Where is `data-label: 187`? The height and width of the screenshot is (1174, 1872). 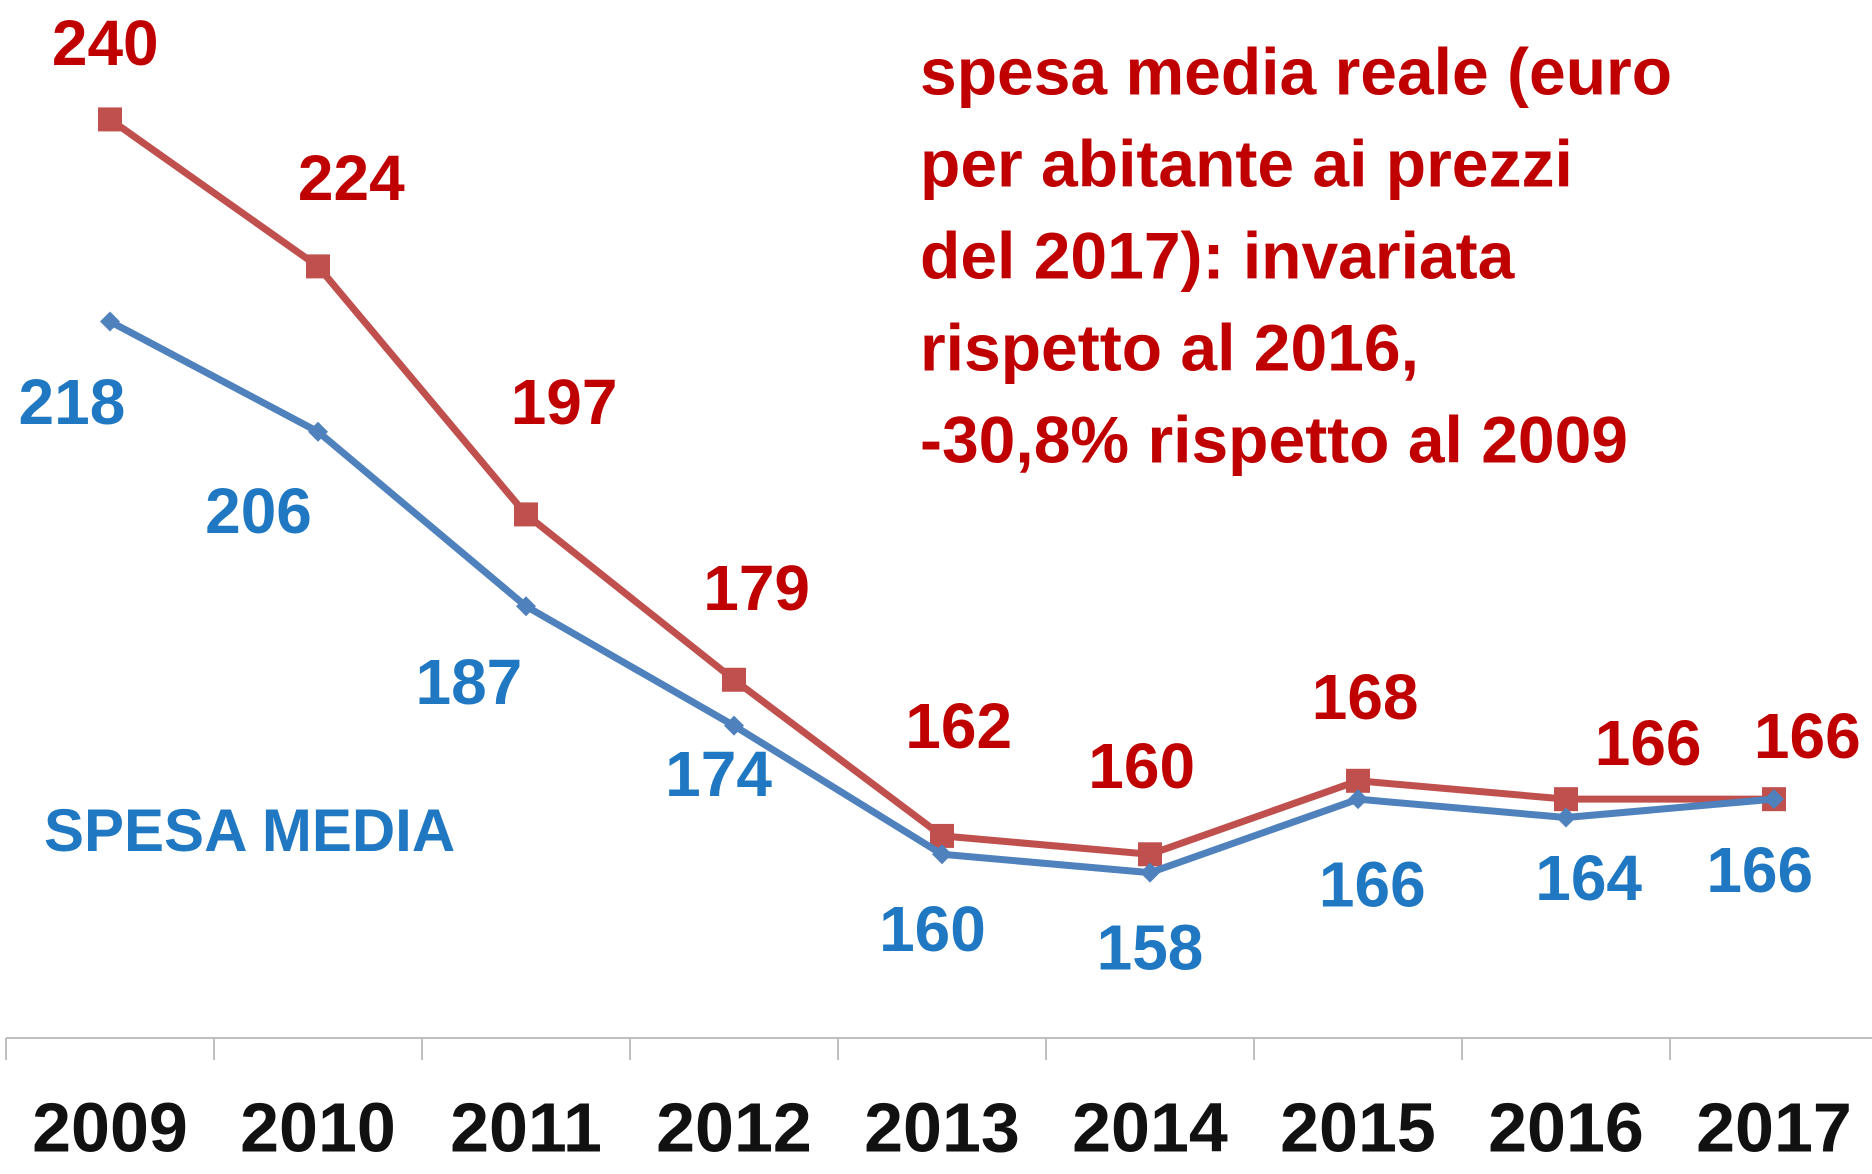 data-label: 187 is located at coordinates (468, 682).